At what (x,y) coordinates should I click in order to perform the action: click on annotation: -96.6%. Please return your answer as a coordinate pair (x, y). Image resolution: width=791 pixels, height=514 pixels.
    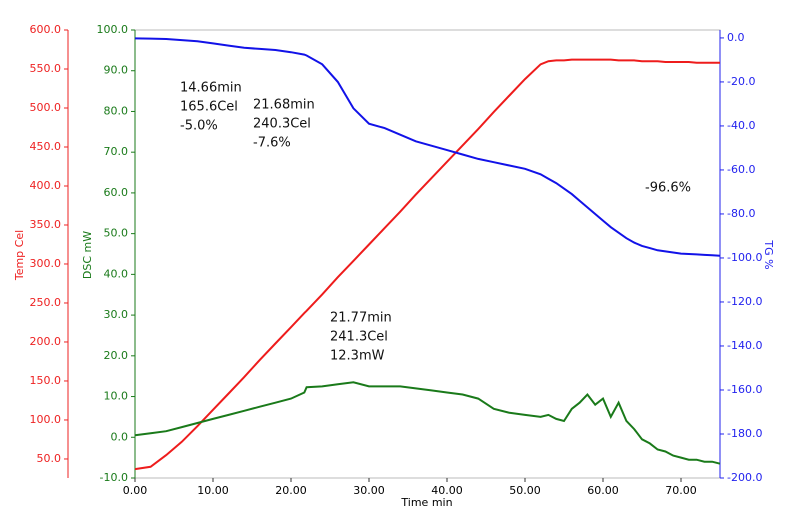
    Looking at the image, I should click on (668, 188).